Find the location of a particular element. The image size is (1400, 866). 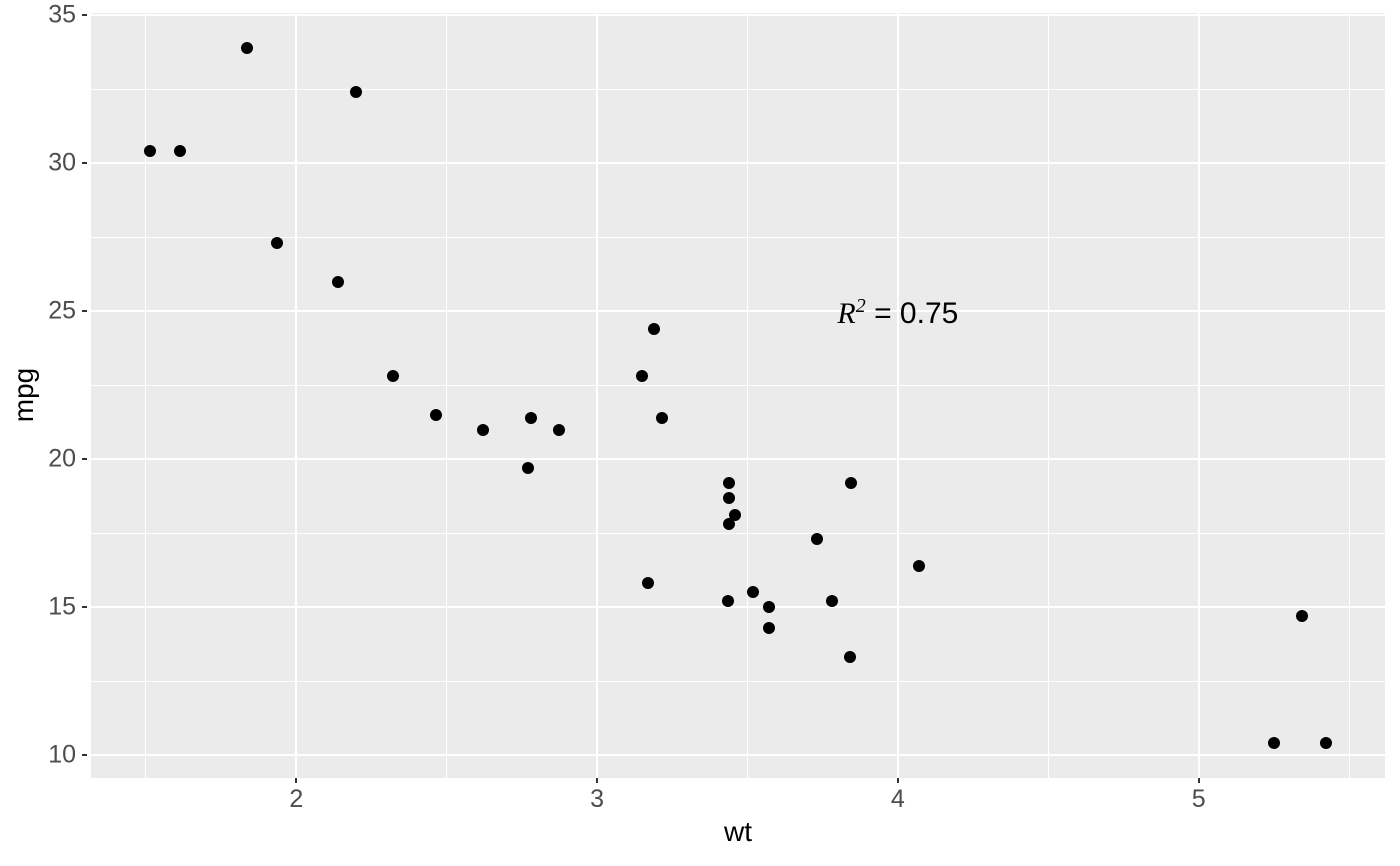

x-axis-tick-label: 4 is located at coordinates (897, 799).